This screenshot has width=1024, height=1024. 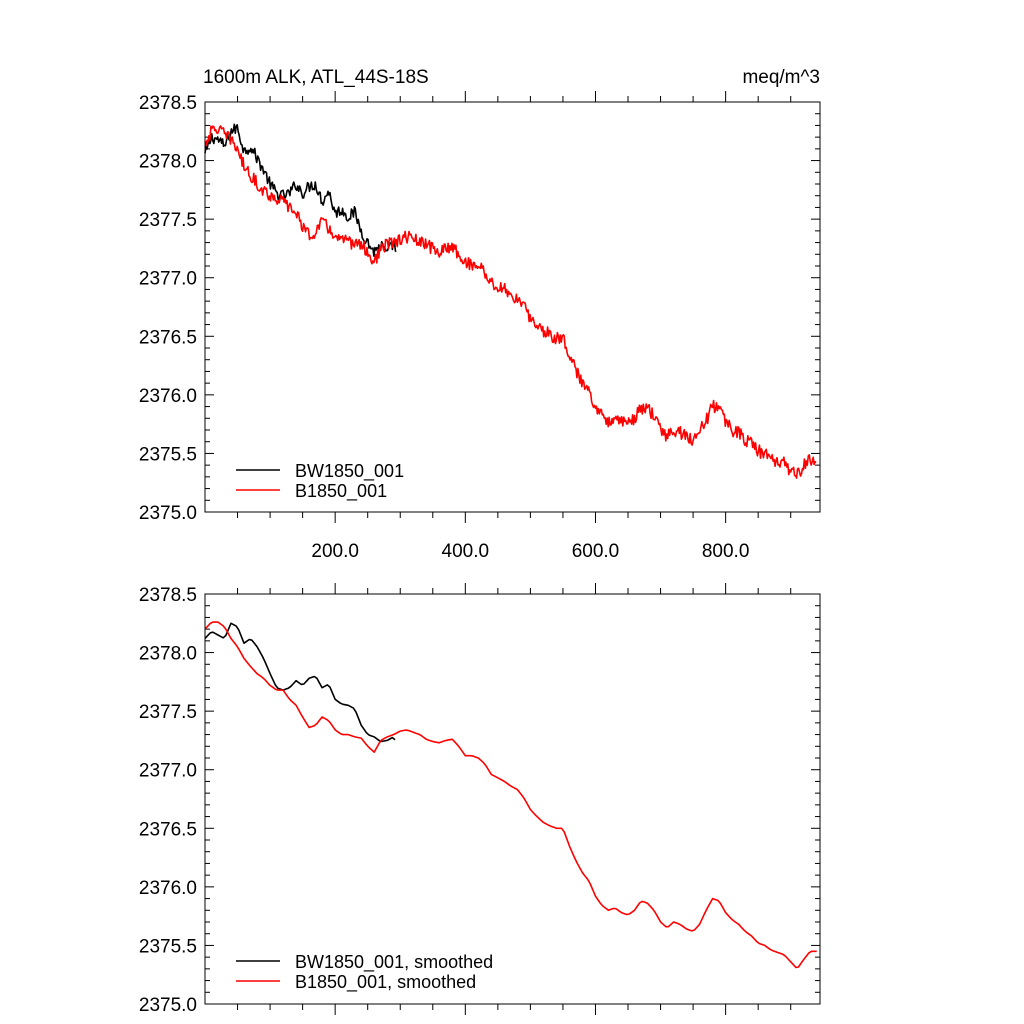 What do you see at coordinates (341, 491) in the screenshot?
I see `legend-label-b1850: B1850_001` at bounding box center [341, 491].